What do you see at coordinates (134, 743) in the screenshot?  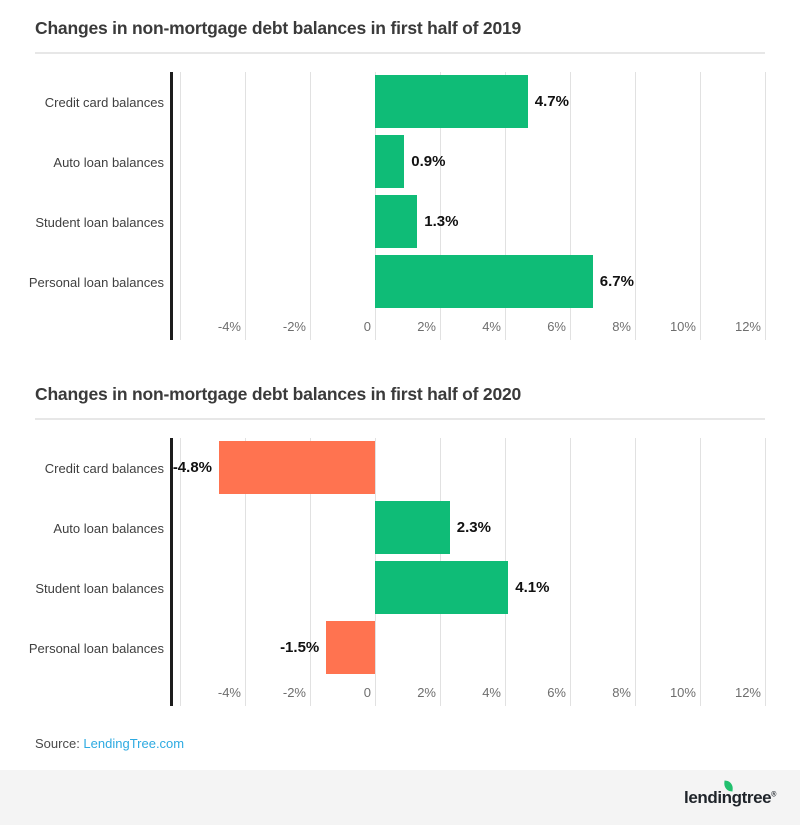 I see `source-link: LendingTree.com` at bounding box center [134, 743].